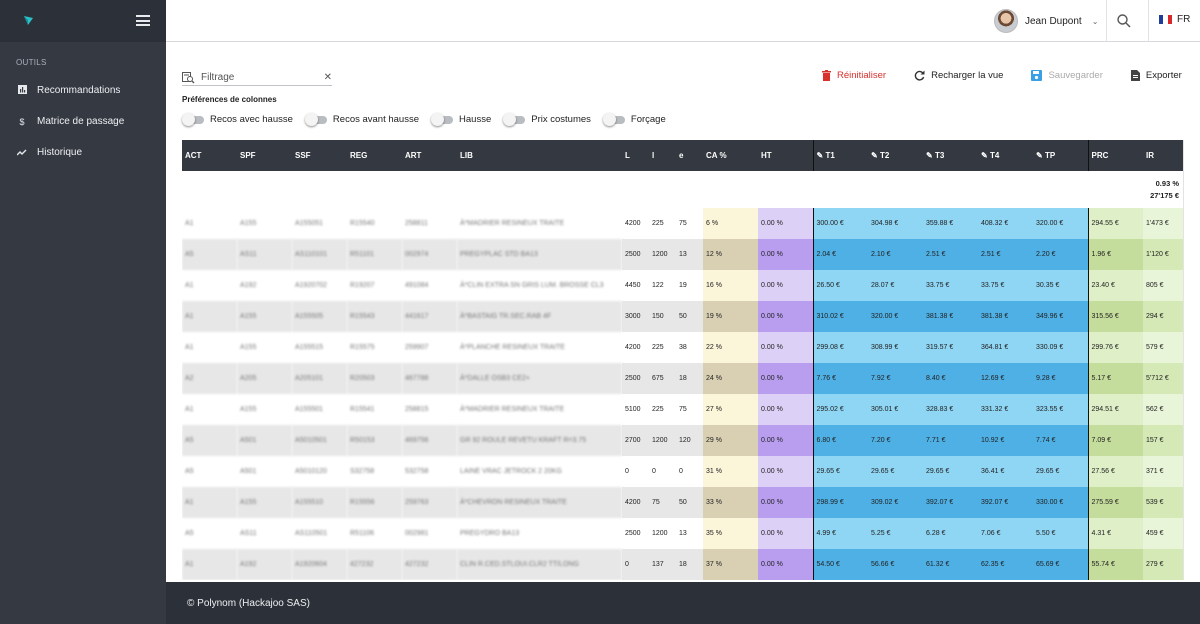 The width and height of the screenshot is (1200, 624). What do you see at coordinates (319, 155) in the screenshot?
I see `column-header-ssf: SSF` at bounding box center [319, 155].